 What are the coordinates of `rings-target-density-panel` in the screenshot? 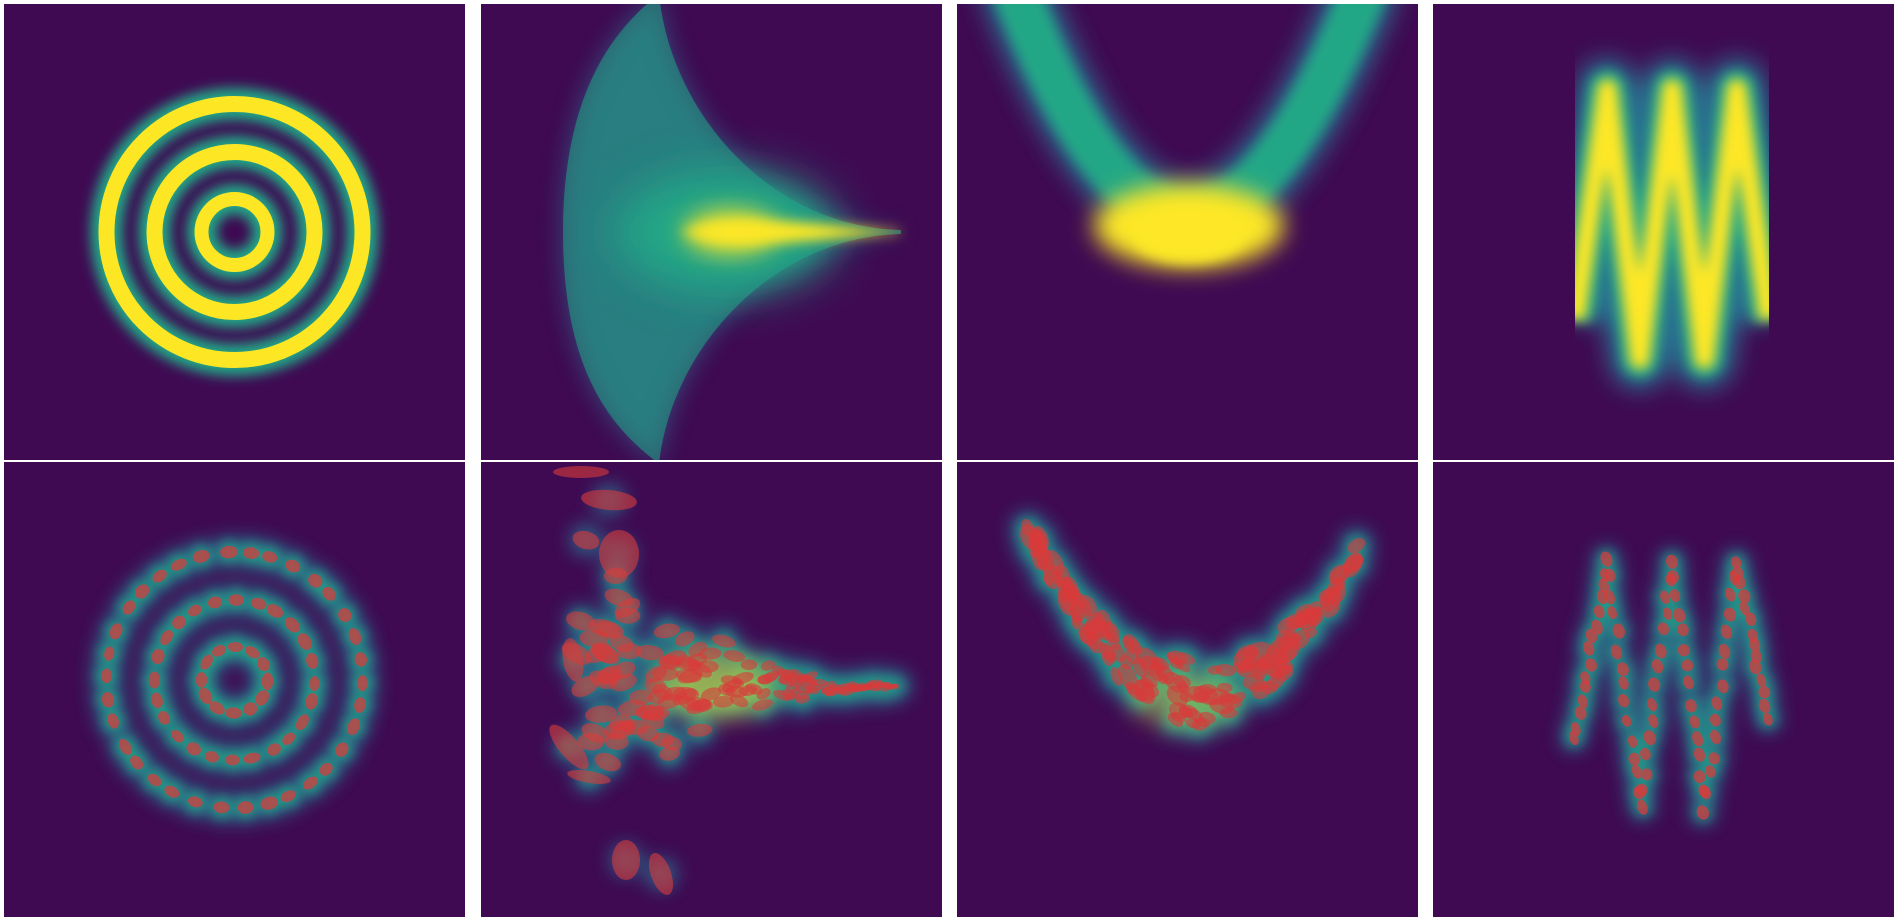 It's located at (234, 232).